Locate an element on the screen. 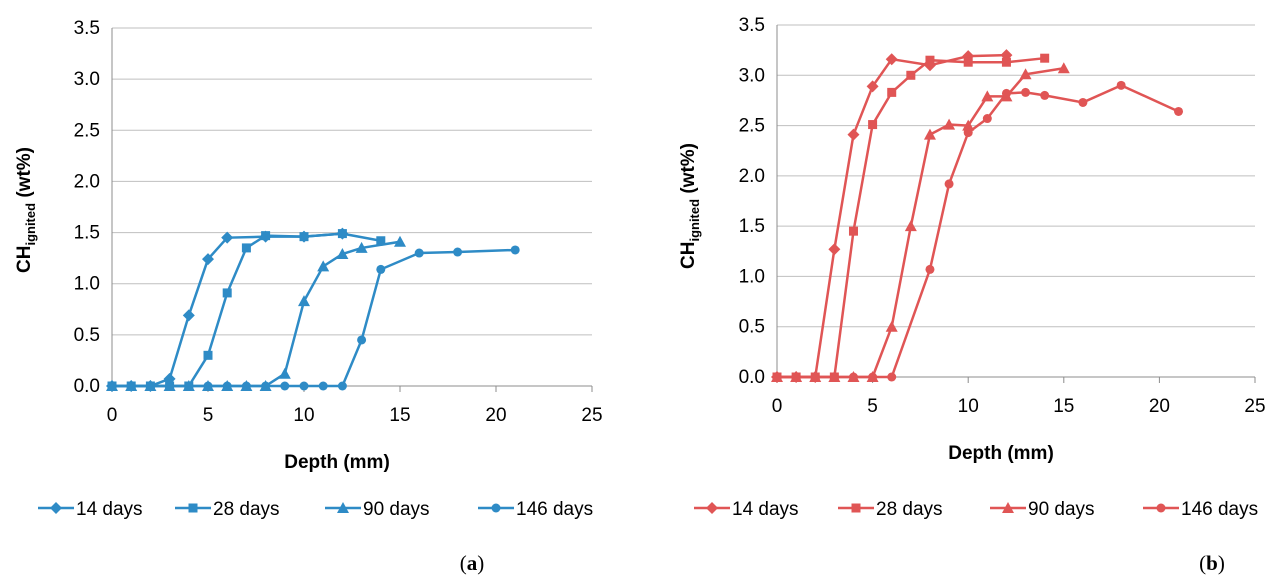 The image size is (1279, 584). panel-label: (a) is located at coordinates (472, 563).